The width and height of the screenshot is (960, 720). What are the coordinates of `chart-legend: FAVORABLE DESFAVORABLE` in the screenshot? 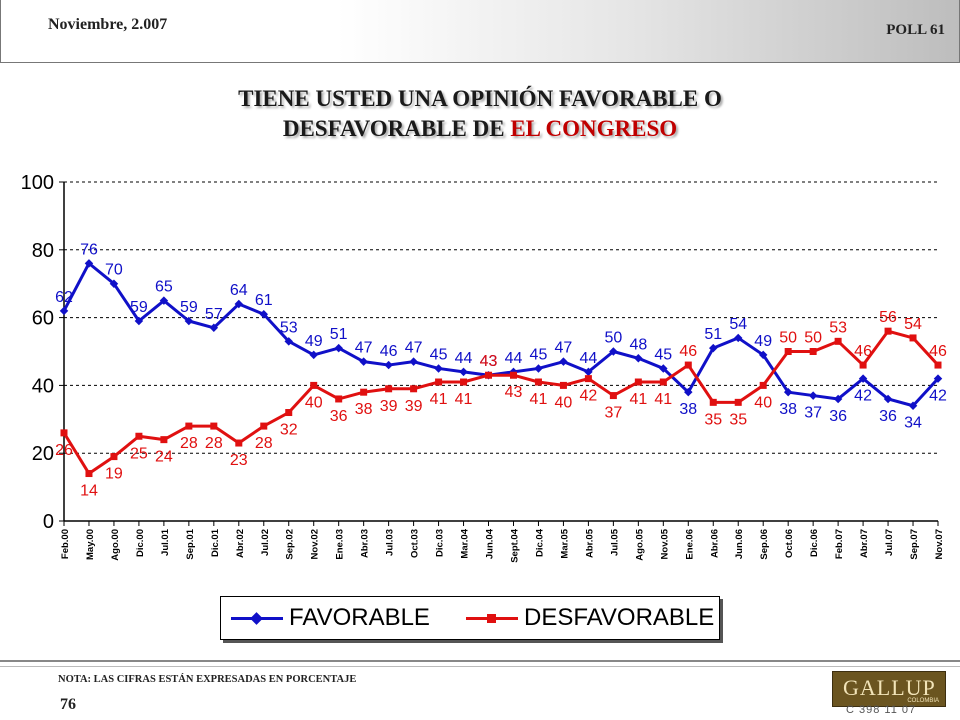 It's located at (470, 618).